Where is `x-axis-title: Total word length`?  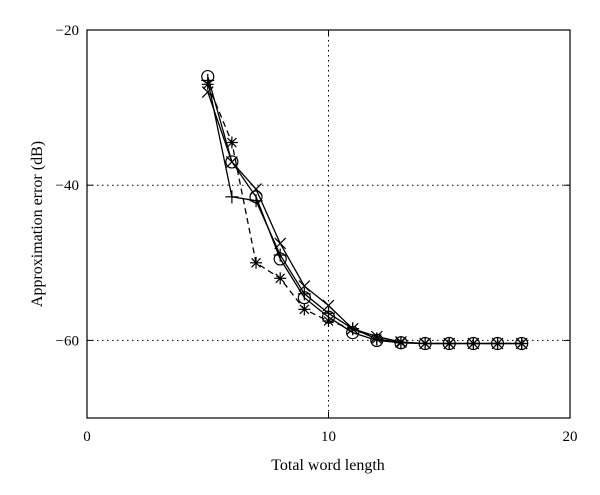
x-axis-title: Total word length is located at coordinates (328, 465).